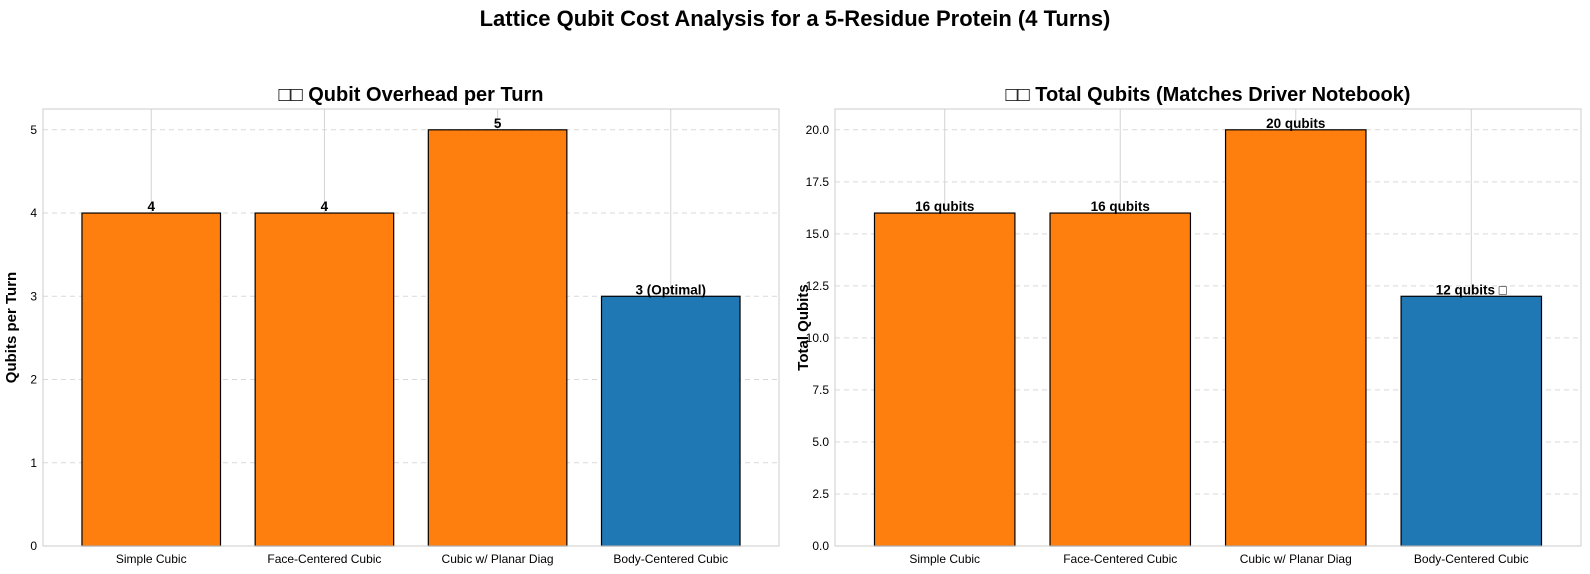 The width and height of the screenshot is (1590, 574). Describe the element at coordinates (818, 234) in the screenshot. I see `chart2-y-tick-label: 15.0` at that location.